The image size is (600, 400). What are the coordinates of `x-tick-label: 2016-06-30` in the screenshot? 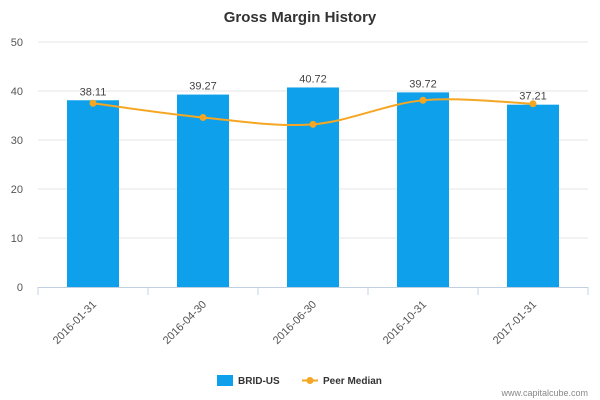 It's located at (295, 323).